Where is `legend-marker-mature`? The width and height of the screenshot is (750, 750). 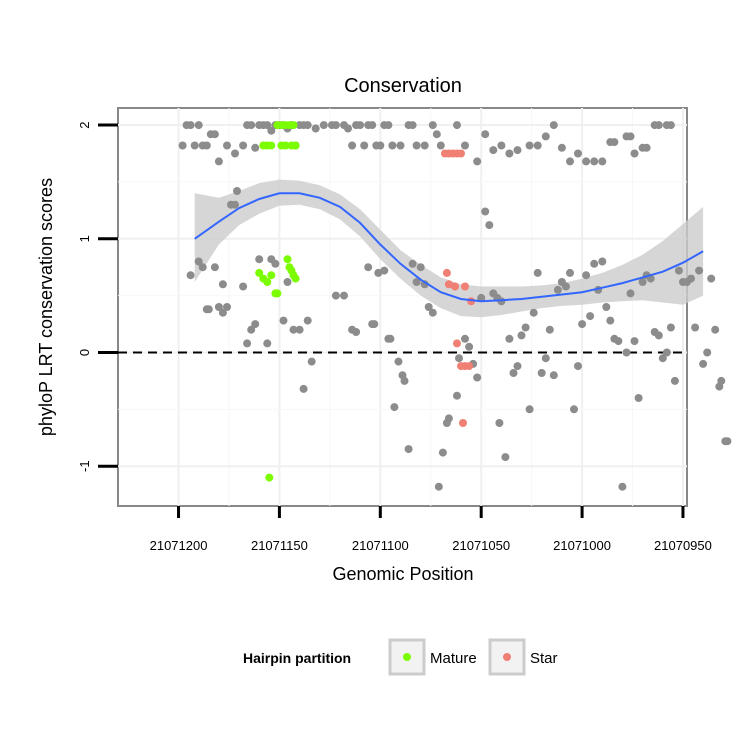
legend-marker-mature is located at coordinates (407, 657).